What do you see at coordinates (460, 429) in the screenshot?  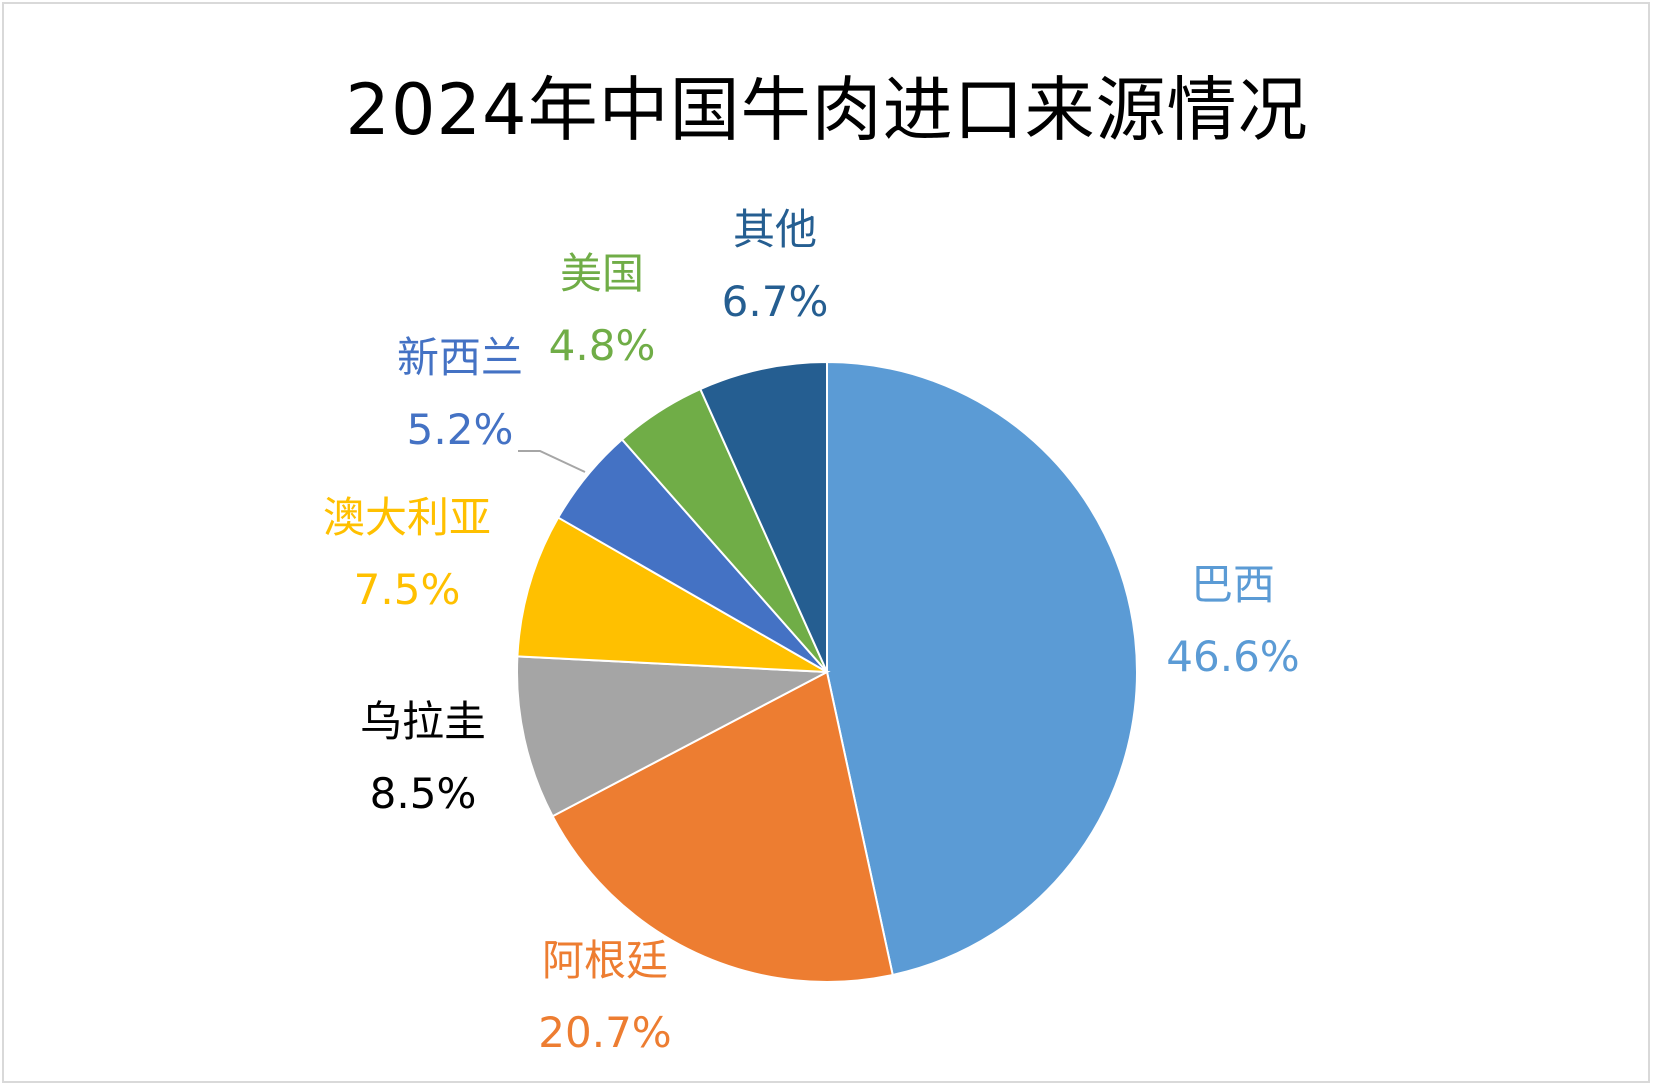 I see `label-percent: 5.2%` at bounding box center [460, 429].